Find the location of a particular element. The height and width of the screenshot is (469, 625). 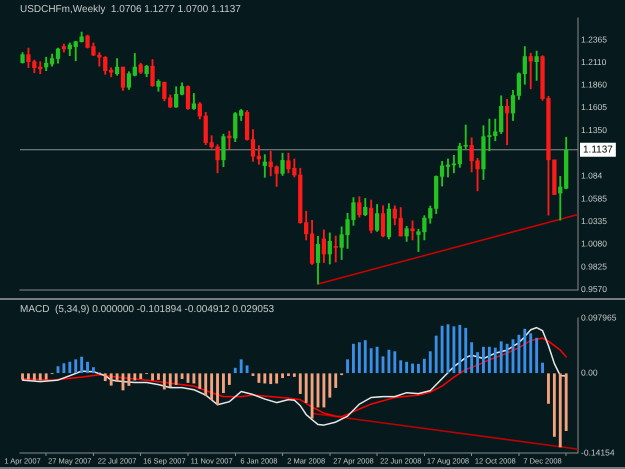

y-tick-label: 1.0585 is located at coordinates (594, 198).